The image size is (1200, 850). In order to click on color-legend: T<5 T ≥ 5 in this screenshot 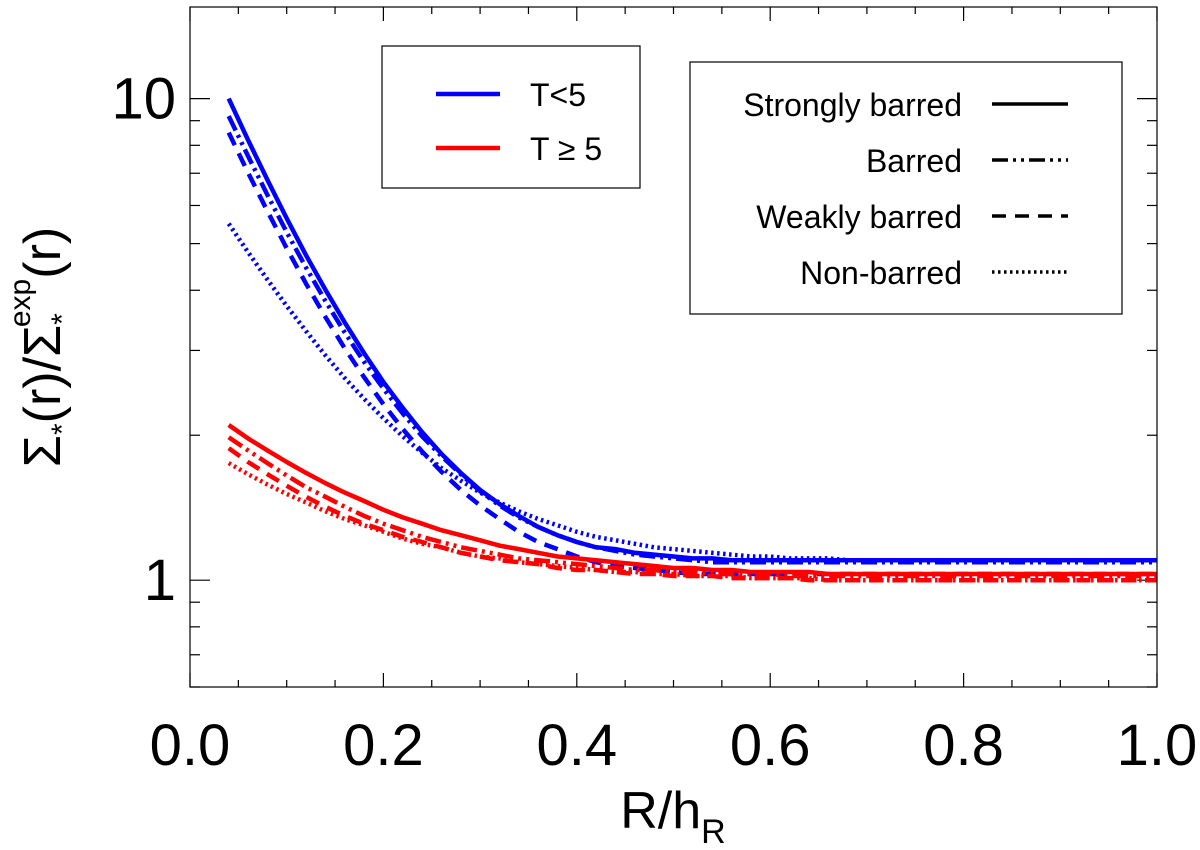, I will do `click(511, 117)`.